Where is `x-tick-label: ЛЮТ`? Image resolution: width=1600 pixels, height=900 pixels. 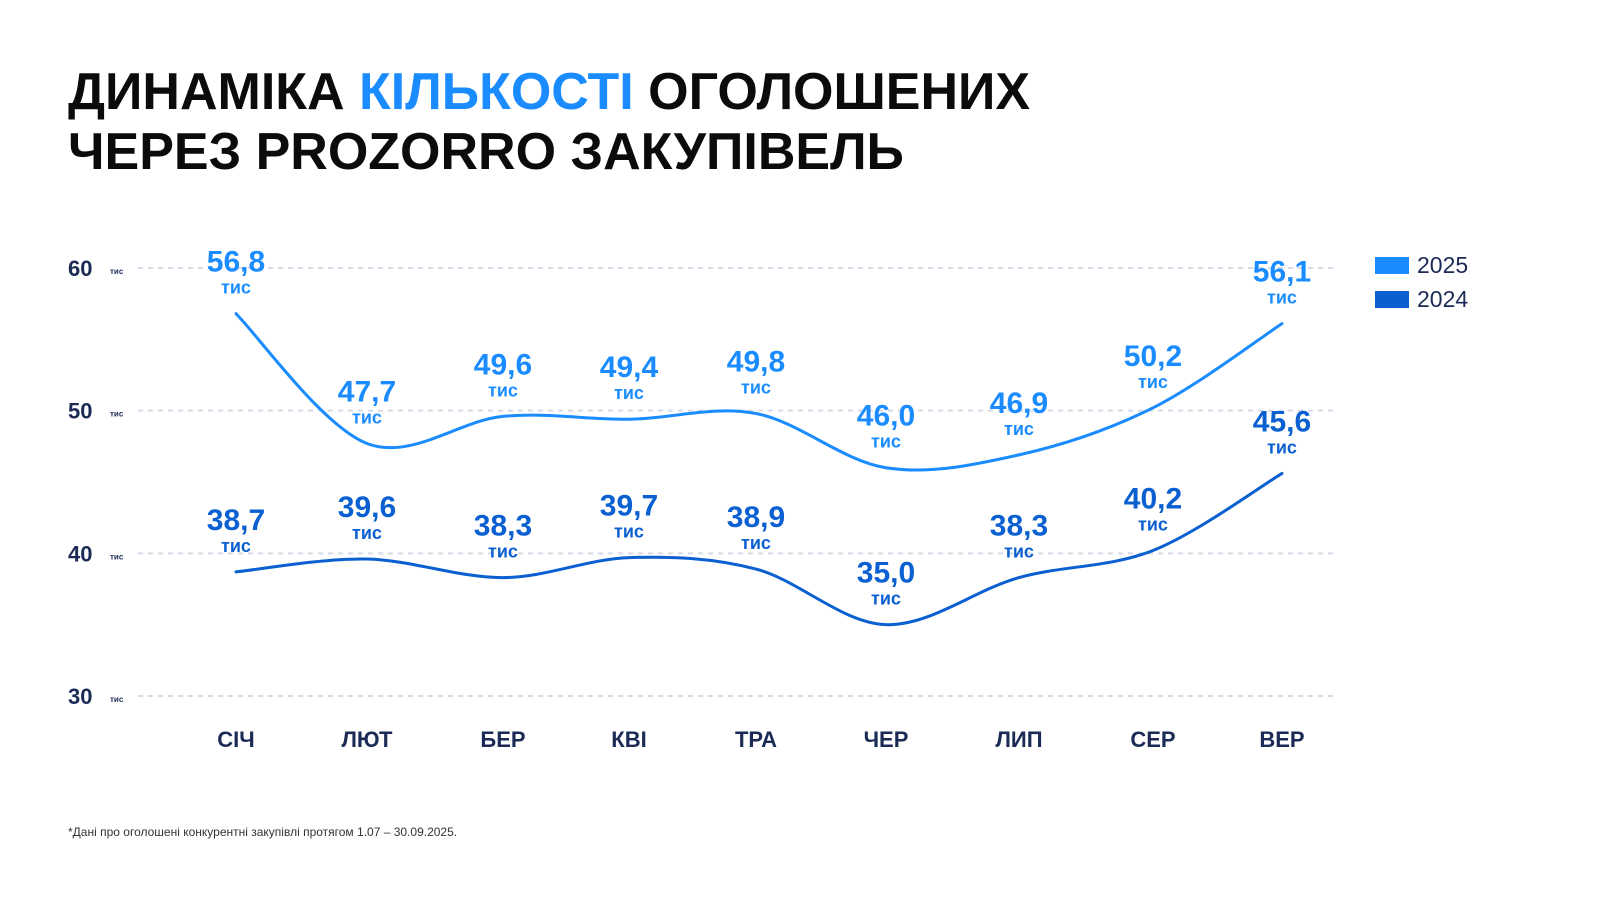
x-tick-label: ЛЮТ is located at coordinates (367, 739).